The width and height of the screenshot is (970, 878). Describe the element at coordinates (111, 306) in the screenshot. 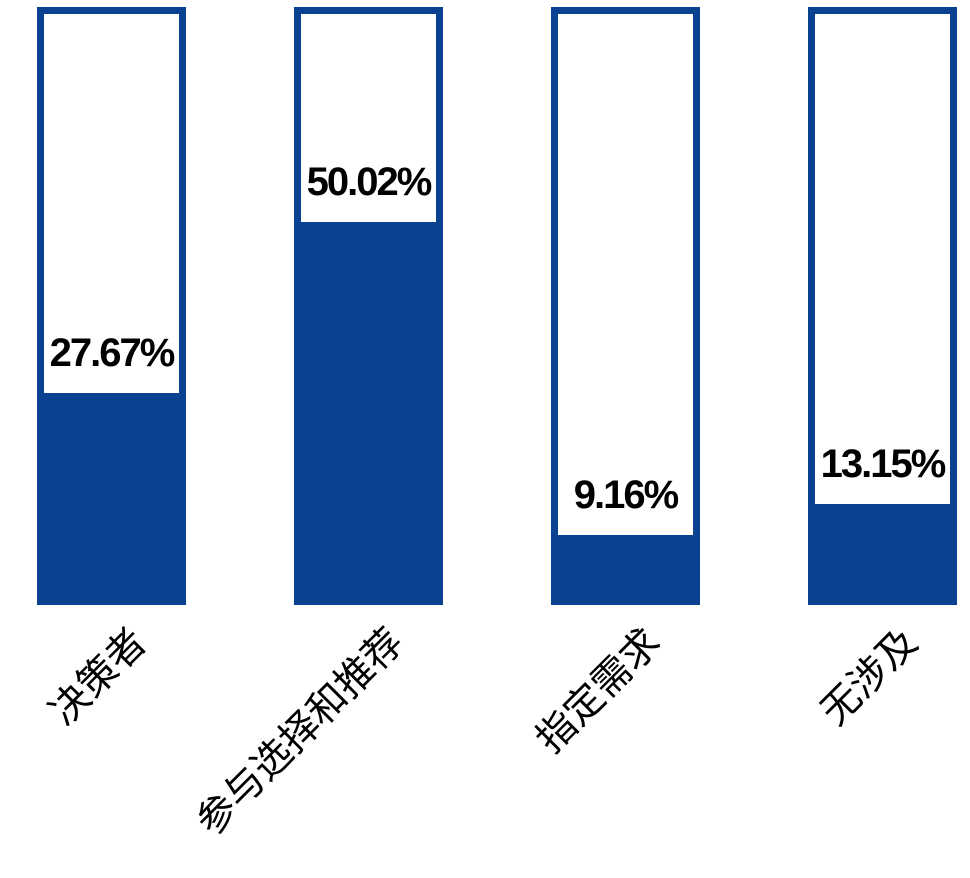

I see `bar-decision-maker: 27.67%` at that location.